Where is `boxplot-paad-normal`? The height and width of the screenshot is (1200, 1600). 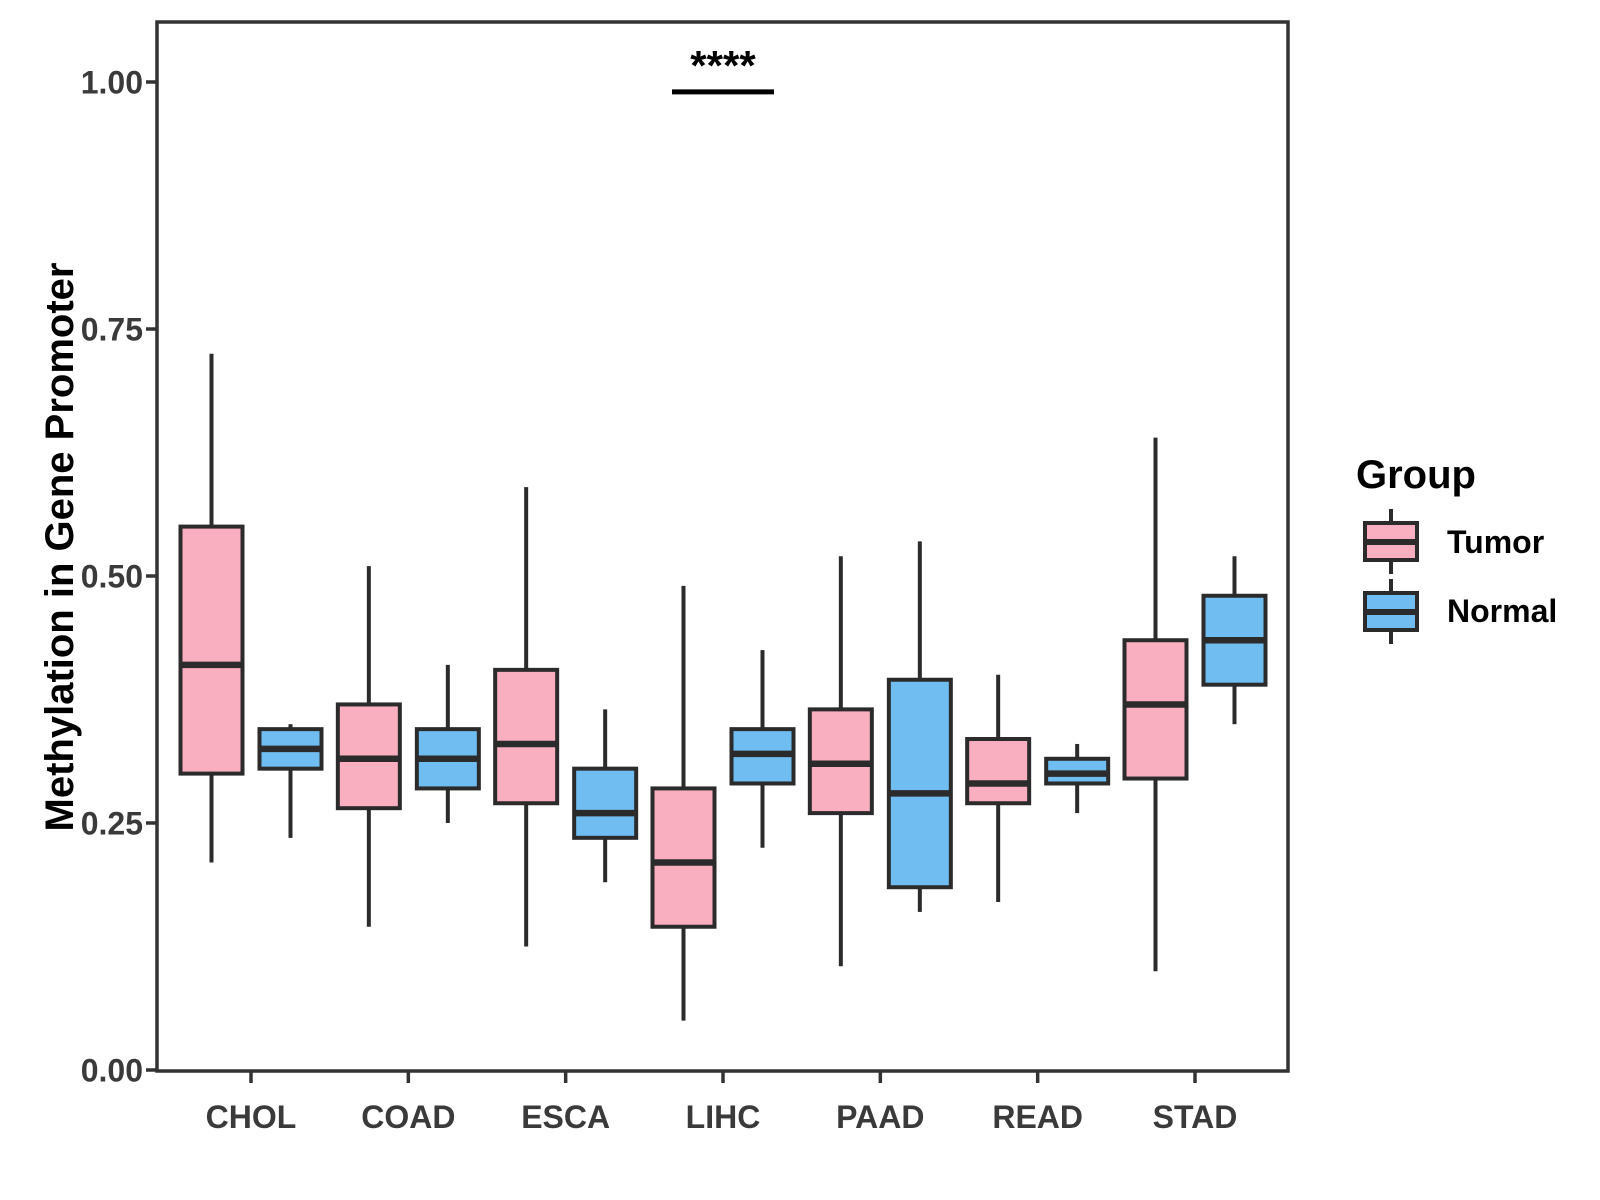 boxplot-paad-normal is located at coordinates (919, 726).